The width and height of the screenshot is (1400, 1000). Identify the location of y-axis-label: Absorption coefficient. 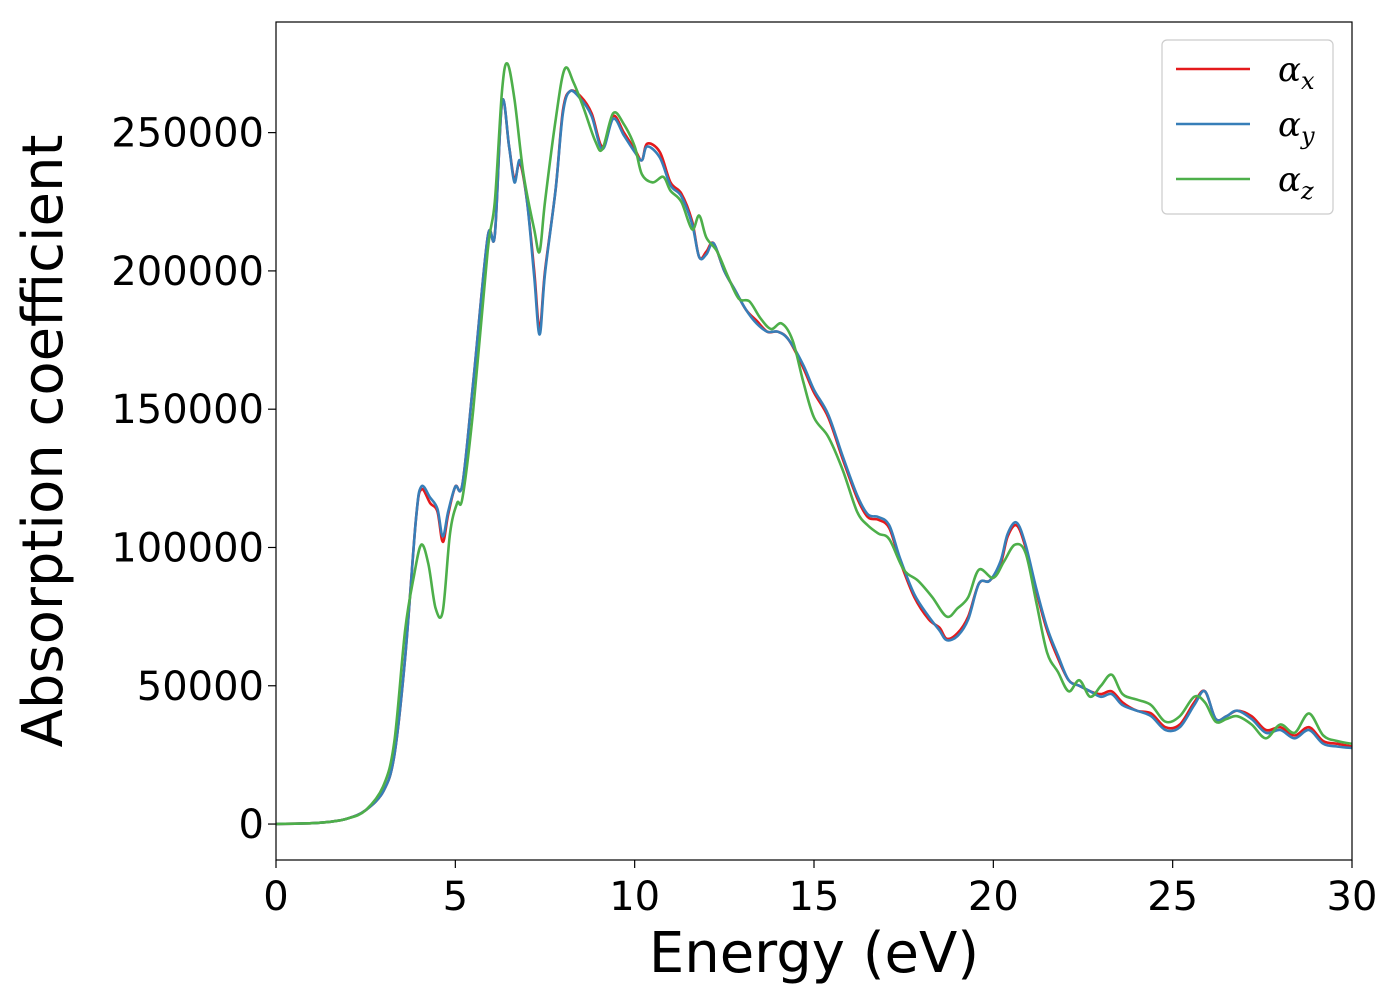
(43, 441).